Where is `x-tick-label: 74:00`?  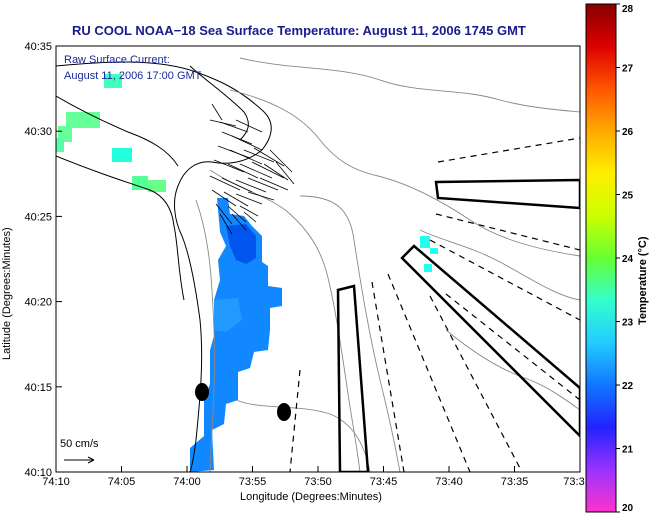 x-tick-label: 74:00 is located at coordinates (187, 482).